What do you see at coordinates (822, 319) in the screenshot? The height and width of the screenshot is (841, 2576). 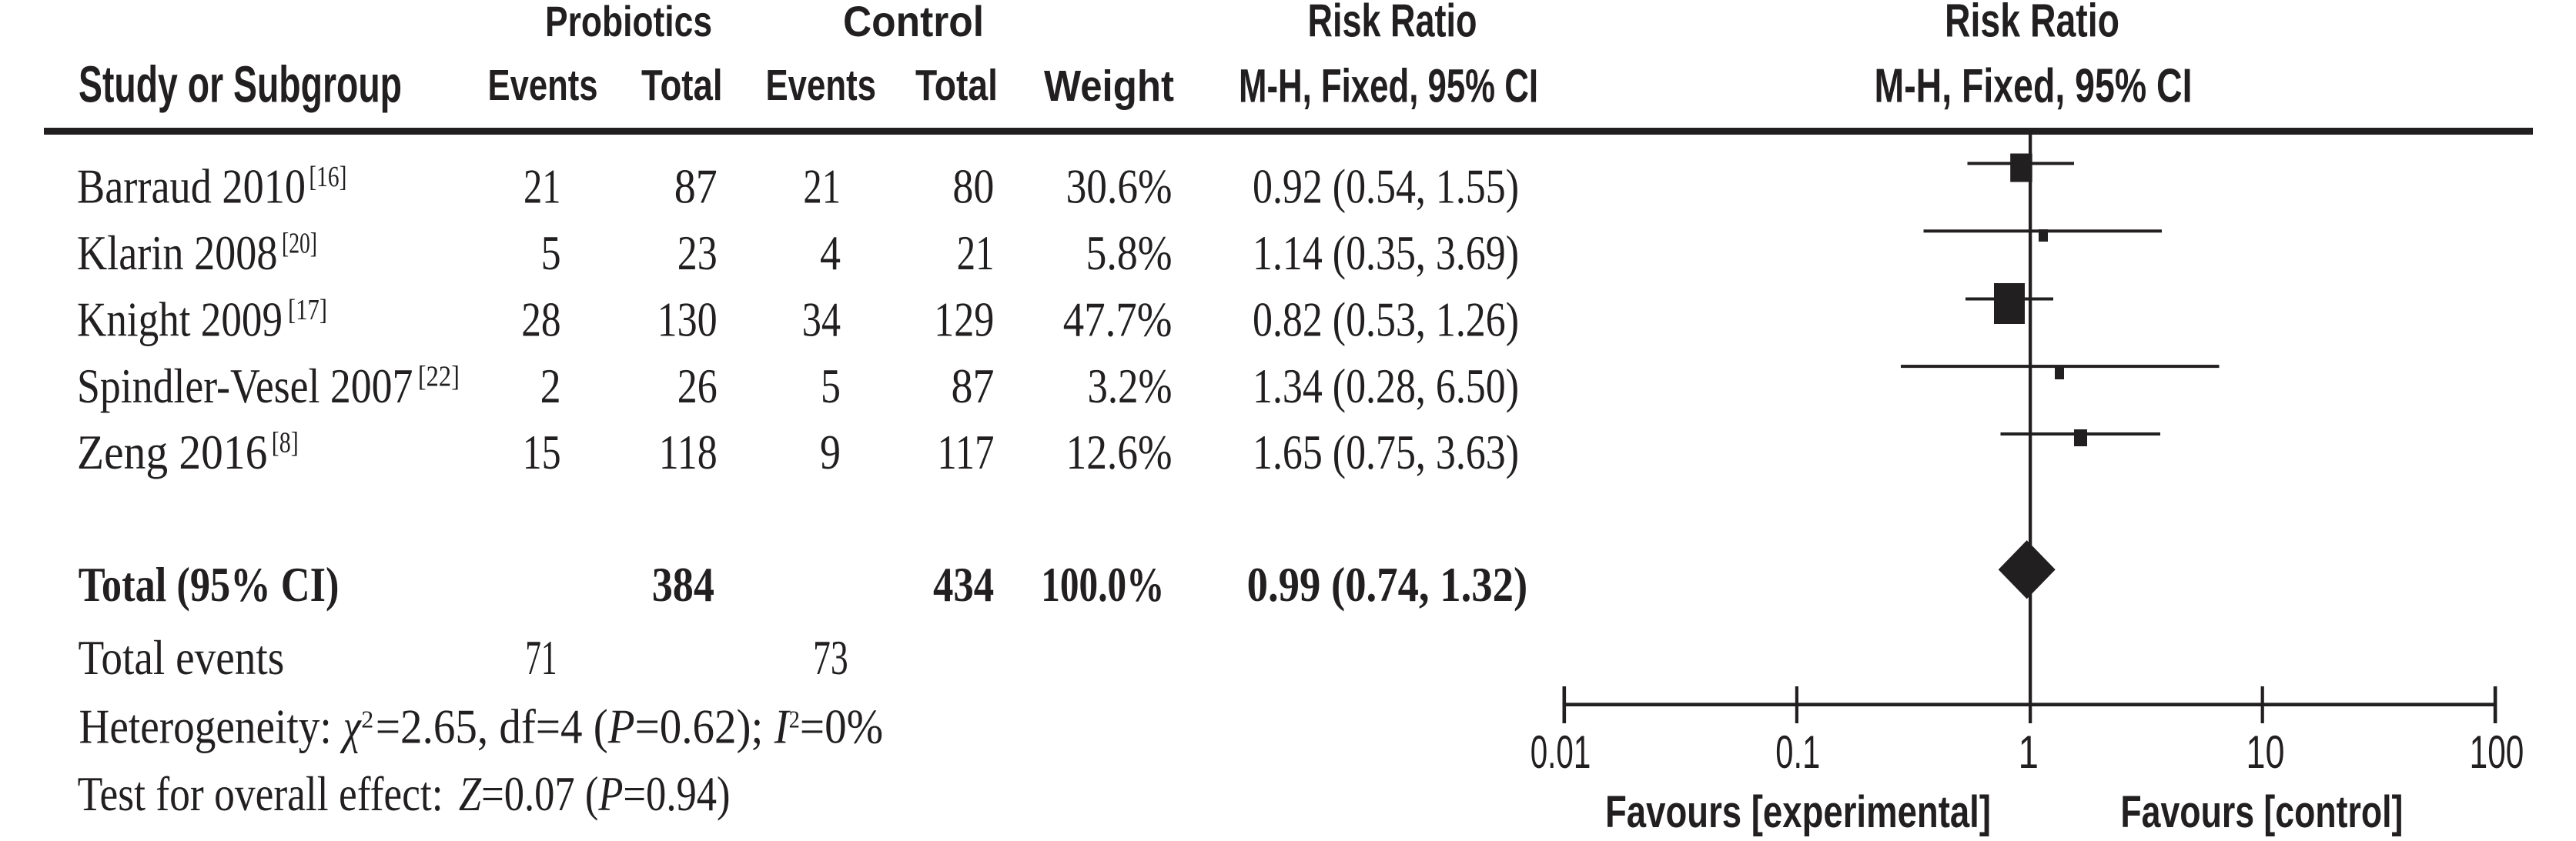 I see `svg-text: 34` at bounding box center [822, 319].